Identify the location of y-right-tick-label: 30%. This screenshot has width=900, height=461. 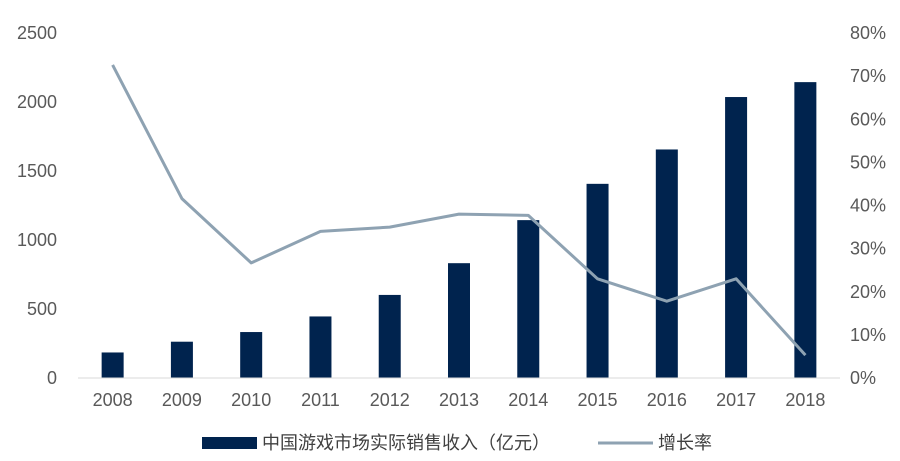
(868, 249).